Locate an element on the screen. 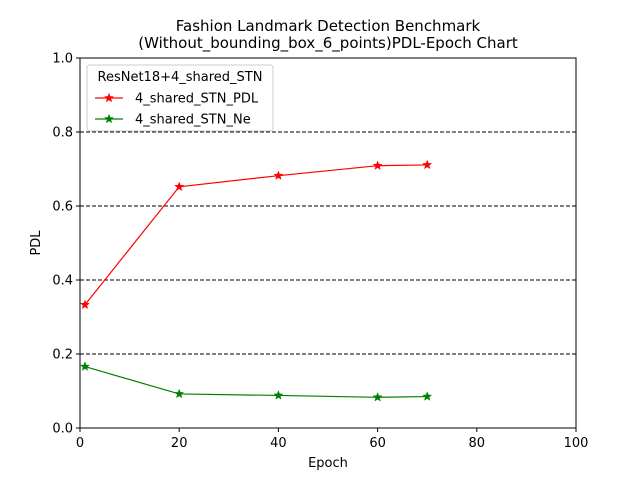 The width and height of the screenshot is (640, 480). chart-title-line1: Fashion Landmark Detection Benchmark is located at coordinates (328, 26).